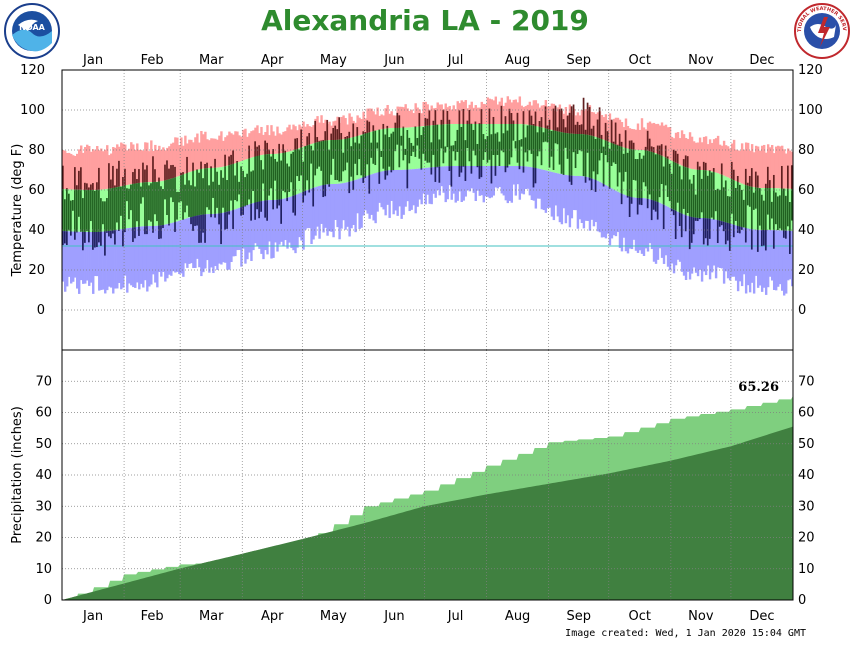 The height and width of the screenshot is (650, 850). I want to click on precipitation-tick-left: 50, so click(43, 444).